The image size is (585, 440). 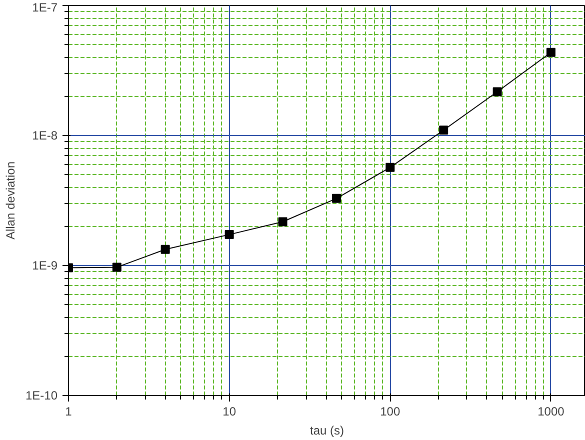 What do you see at coordinates (10, 200) in the screenshot?
I see `y-axis-title: Allan deviation` at bounding box center [10, 200].